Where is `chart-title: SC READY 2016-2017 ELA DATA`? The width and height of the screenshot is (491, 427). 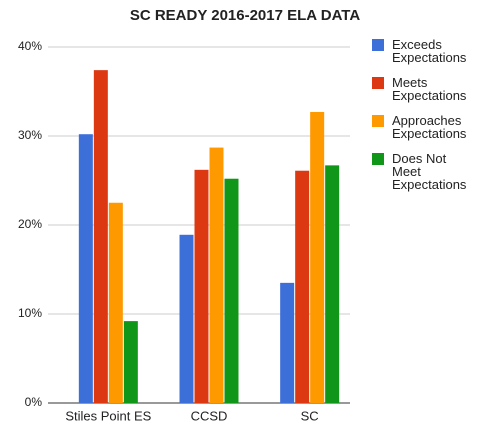
chart-title: SC READY 2016-2017 ELA DATA is located at coordinates (245, 15).